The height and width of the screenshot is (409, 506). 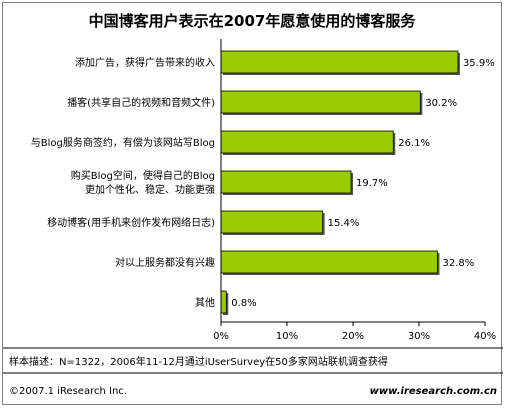 What do you see at coordinates (205, 302) in the screenshot?
I see `category-label: 其他` at bounding box center [205, 302].